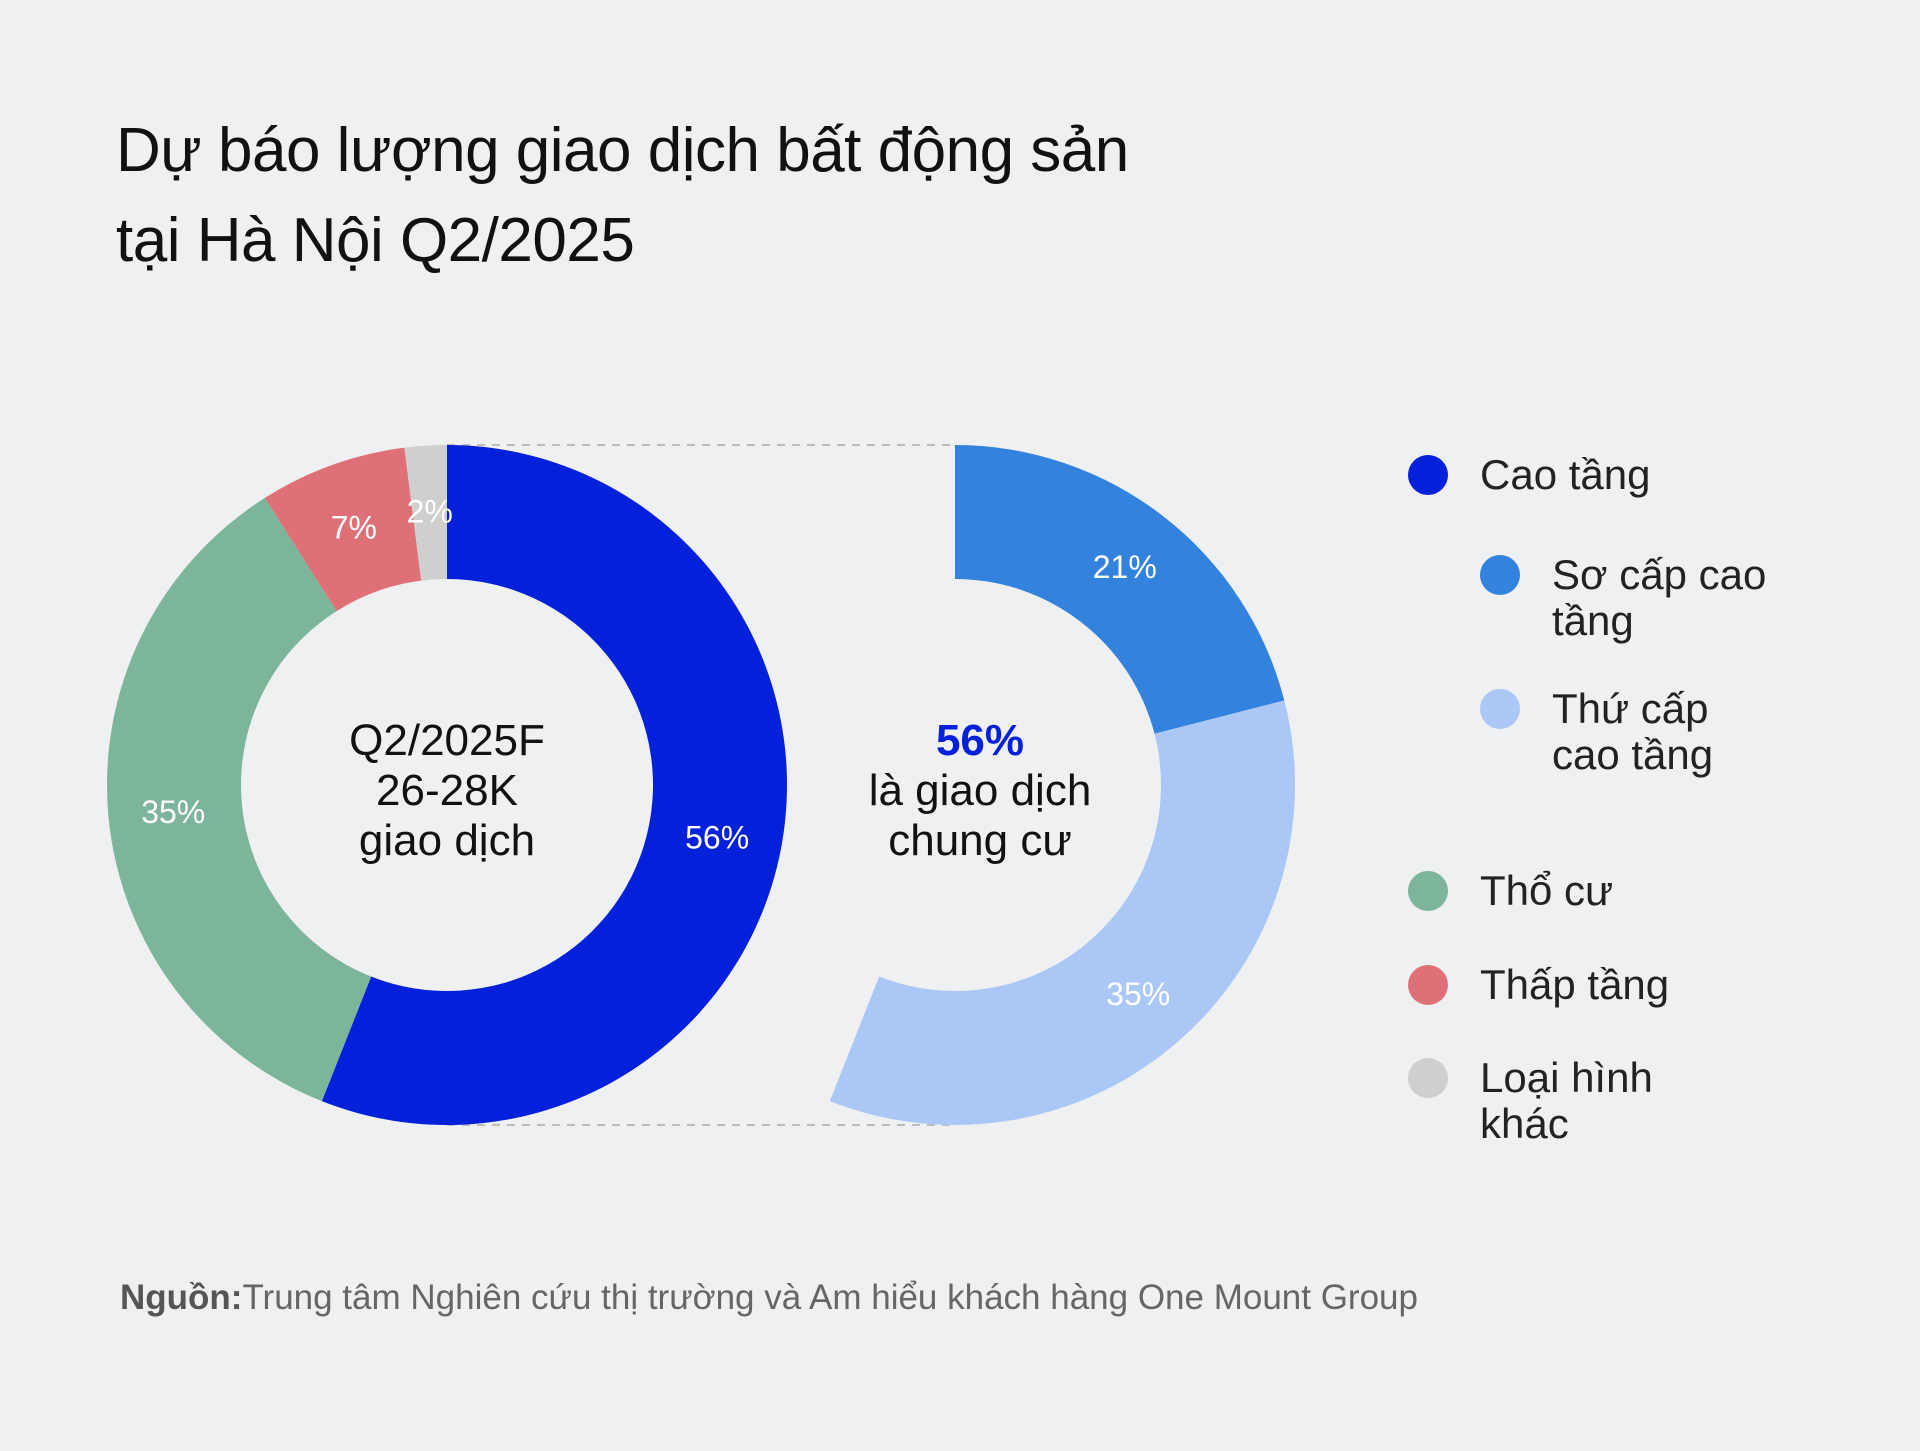 The width and height of the screenshot is (1920, 1451). I want to click on legend-label: Thấp tầng, so click(1575, 984).